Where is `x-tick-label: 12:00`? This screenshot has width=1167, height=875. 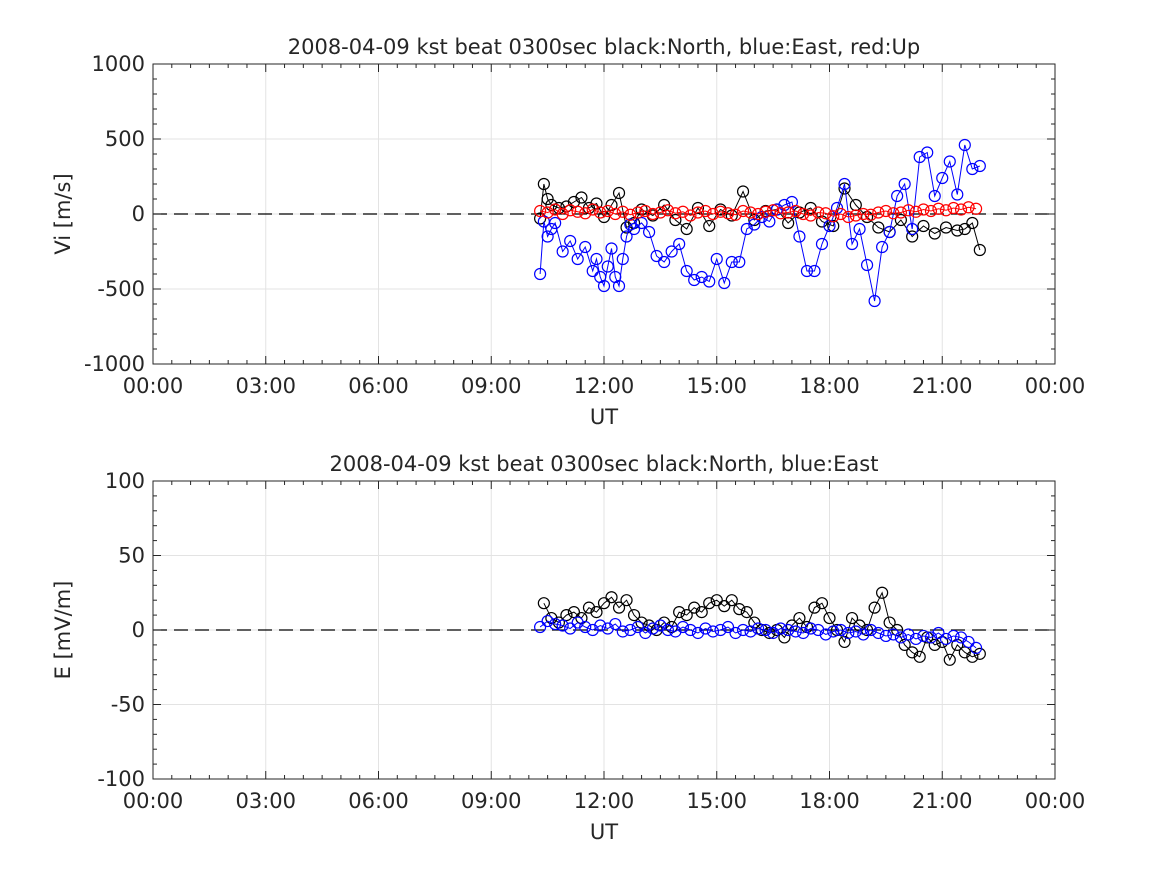 x-tick-label: 12:00 is located at coordinates (604, 801).